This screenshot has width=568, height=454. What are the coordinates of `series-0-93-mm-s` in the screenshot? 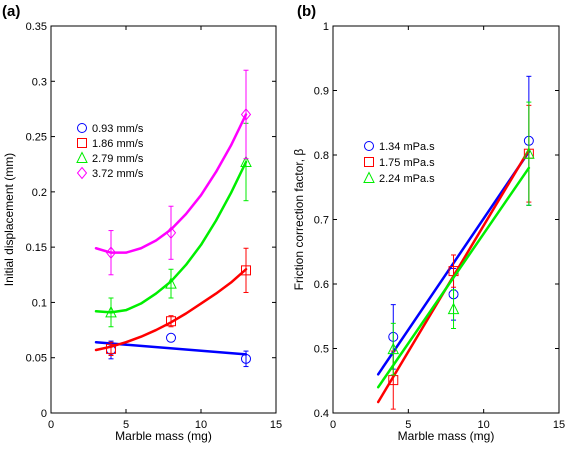 It's located at (172, 350).